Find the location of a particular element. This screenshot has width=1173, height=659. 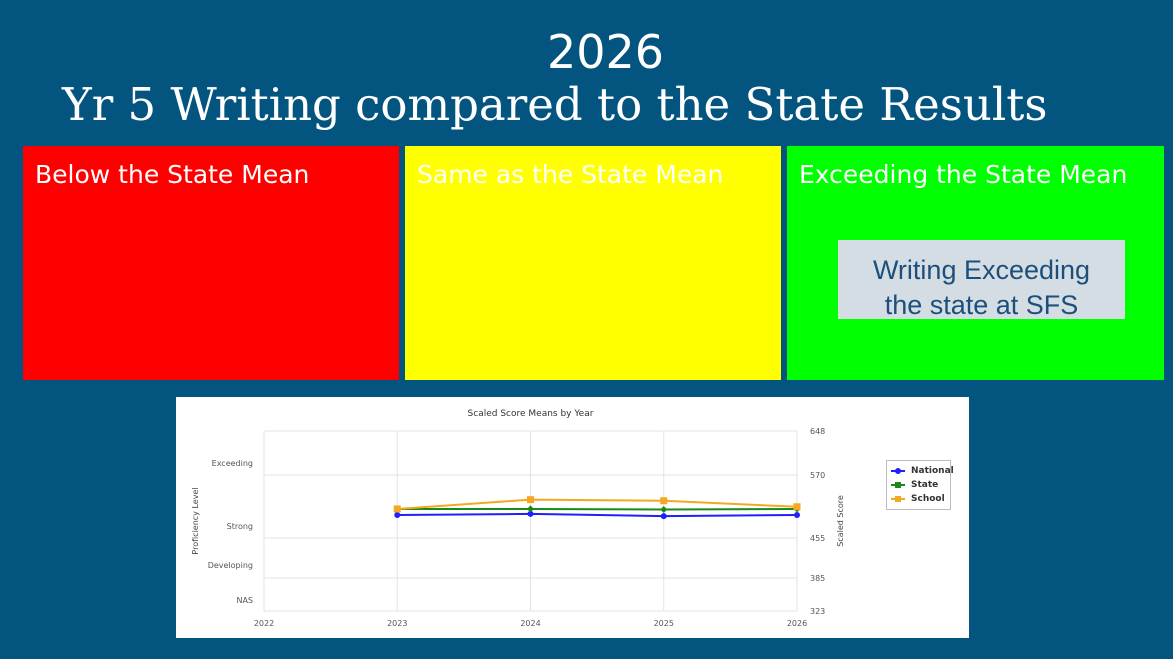

note-line-1: Writing Exceeding is located at coordinates (981, 270).